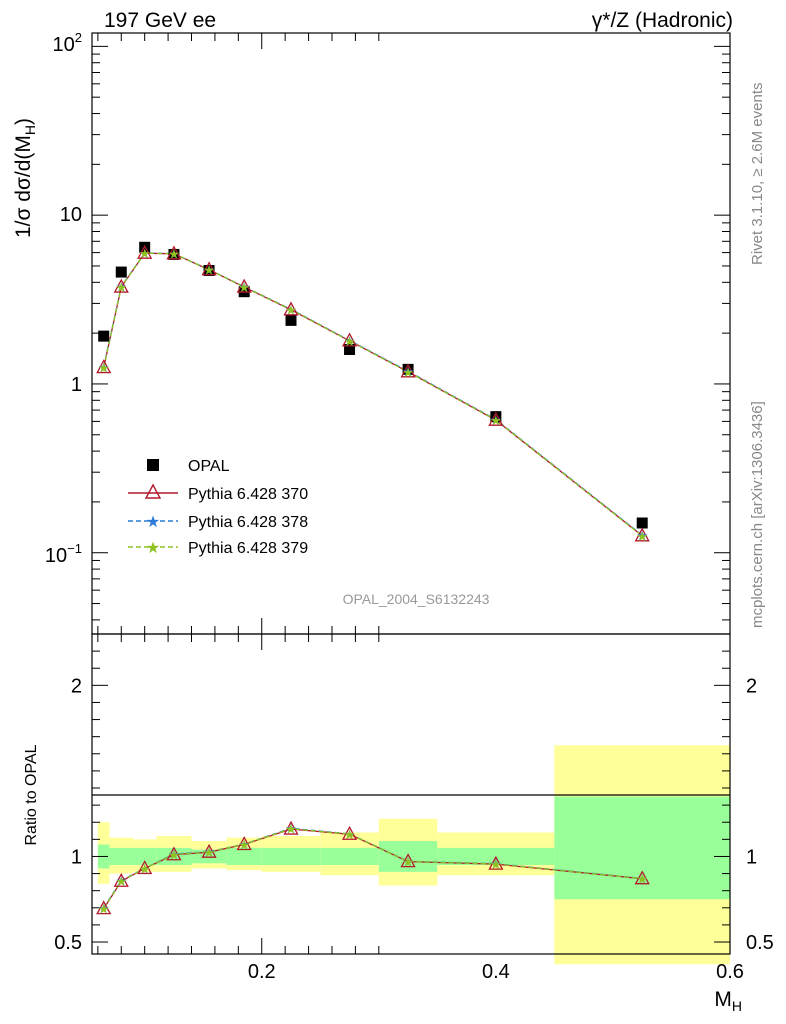 The height and width of the screenshot is (1024, 786). Describe the element at coordinates (153, 491) in the screenshot. I see `legend-marker-py370` at that location.